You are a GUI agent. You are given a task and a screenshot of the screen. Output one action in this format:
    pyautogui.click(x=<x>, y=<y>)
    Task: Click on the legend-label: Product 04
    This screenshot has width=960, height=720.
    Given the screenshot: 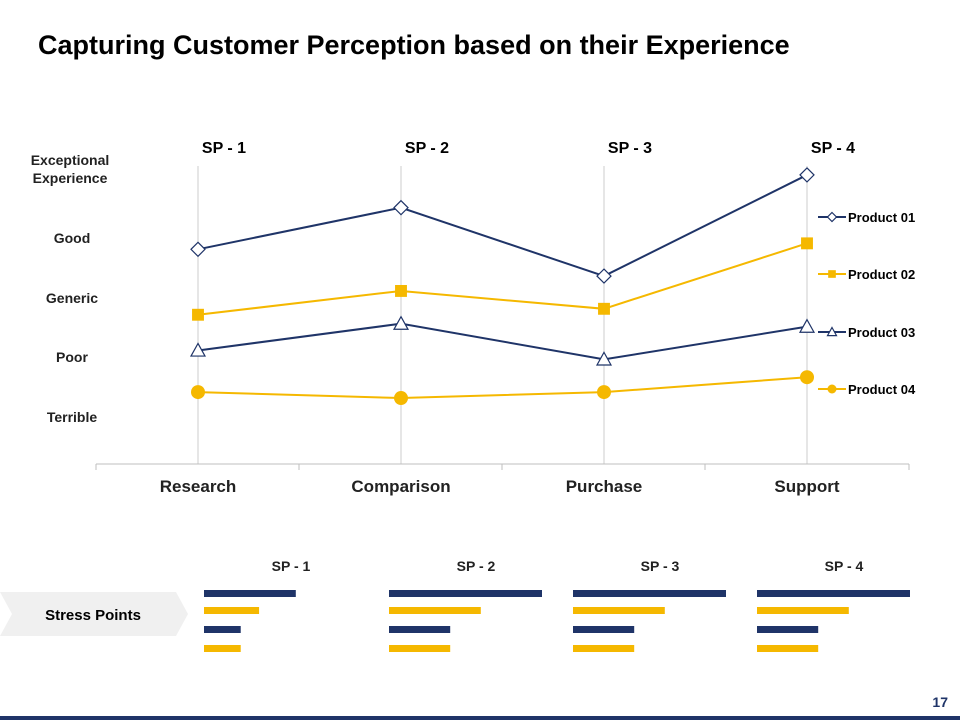 What is the action you would take?
    pyautogui.click(x=882, y=389)
    